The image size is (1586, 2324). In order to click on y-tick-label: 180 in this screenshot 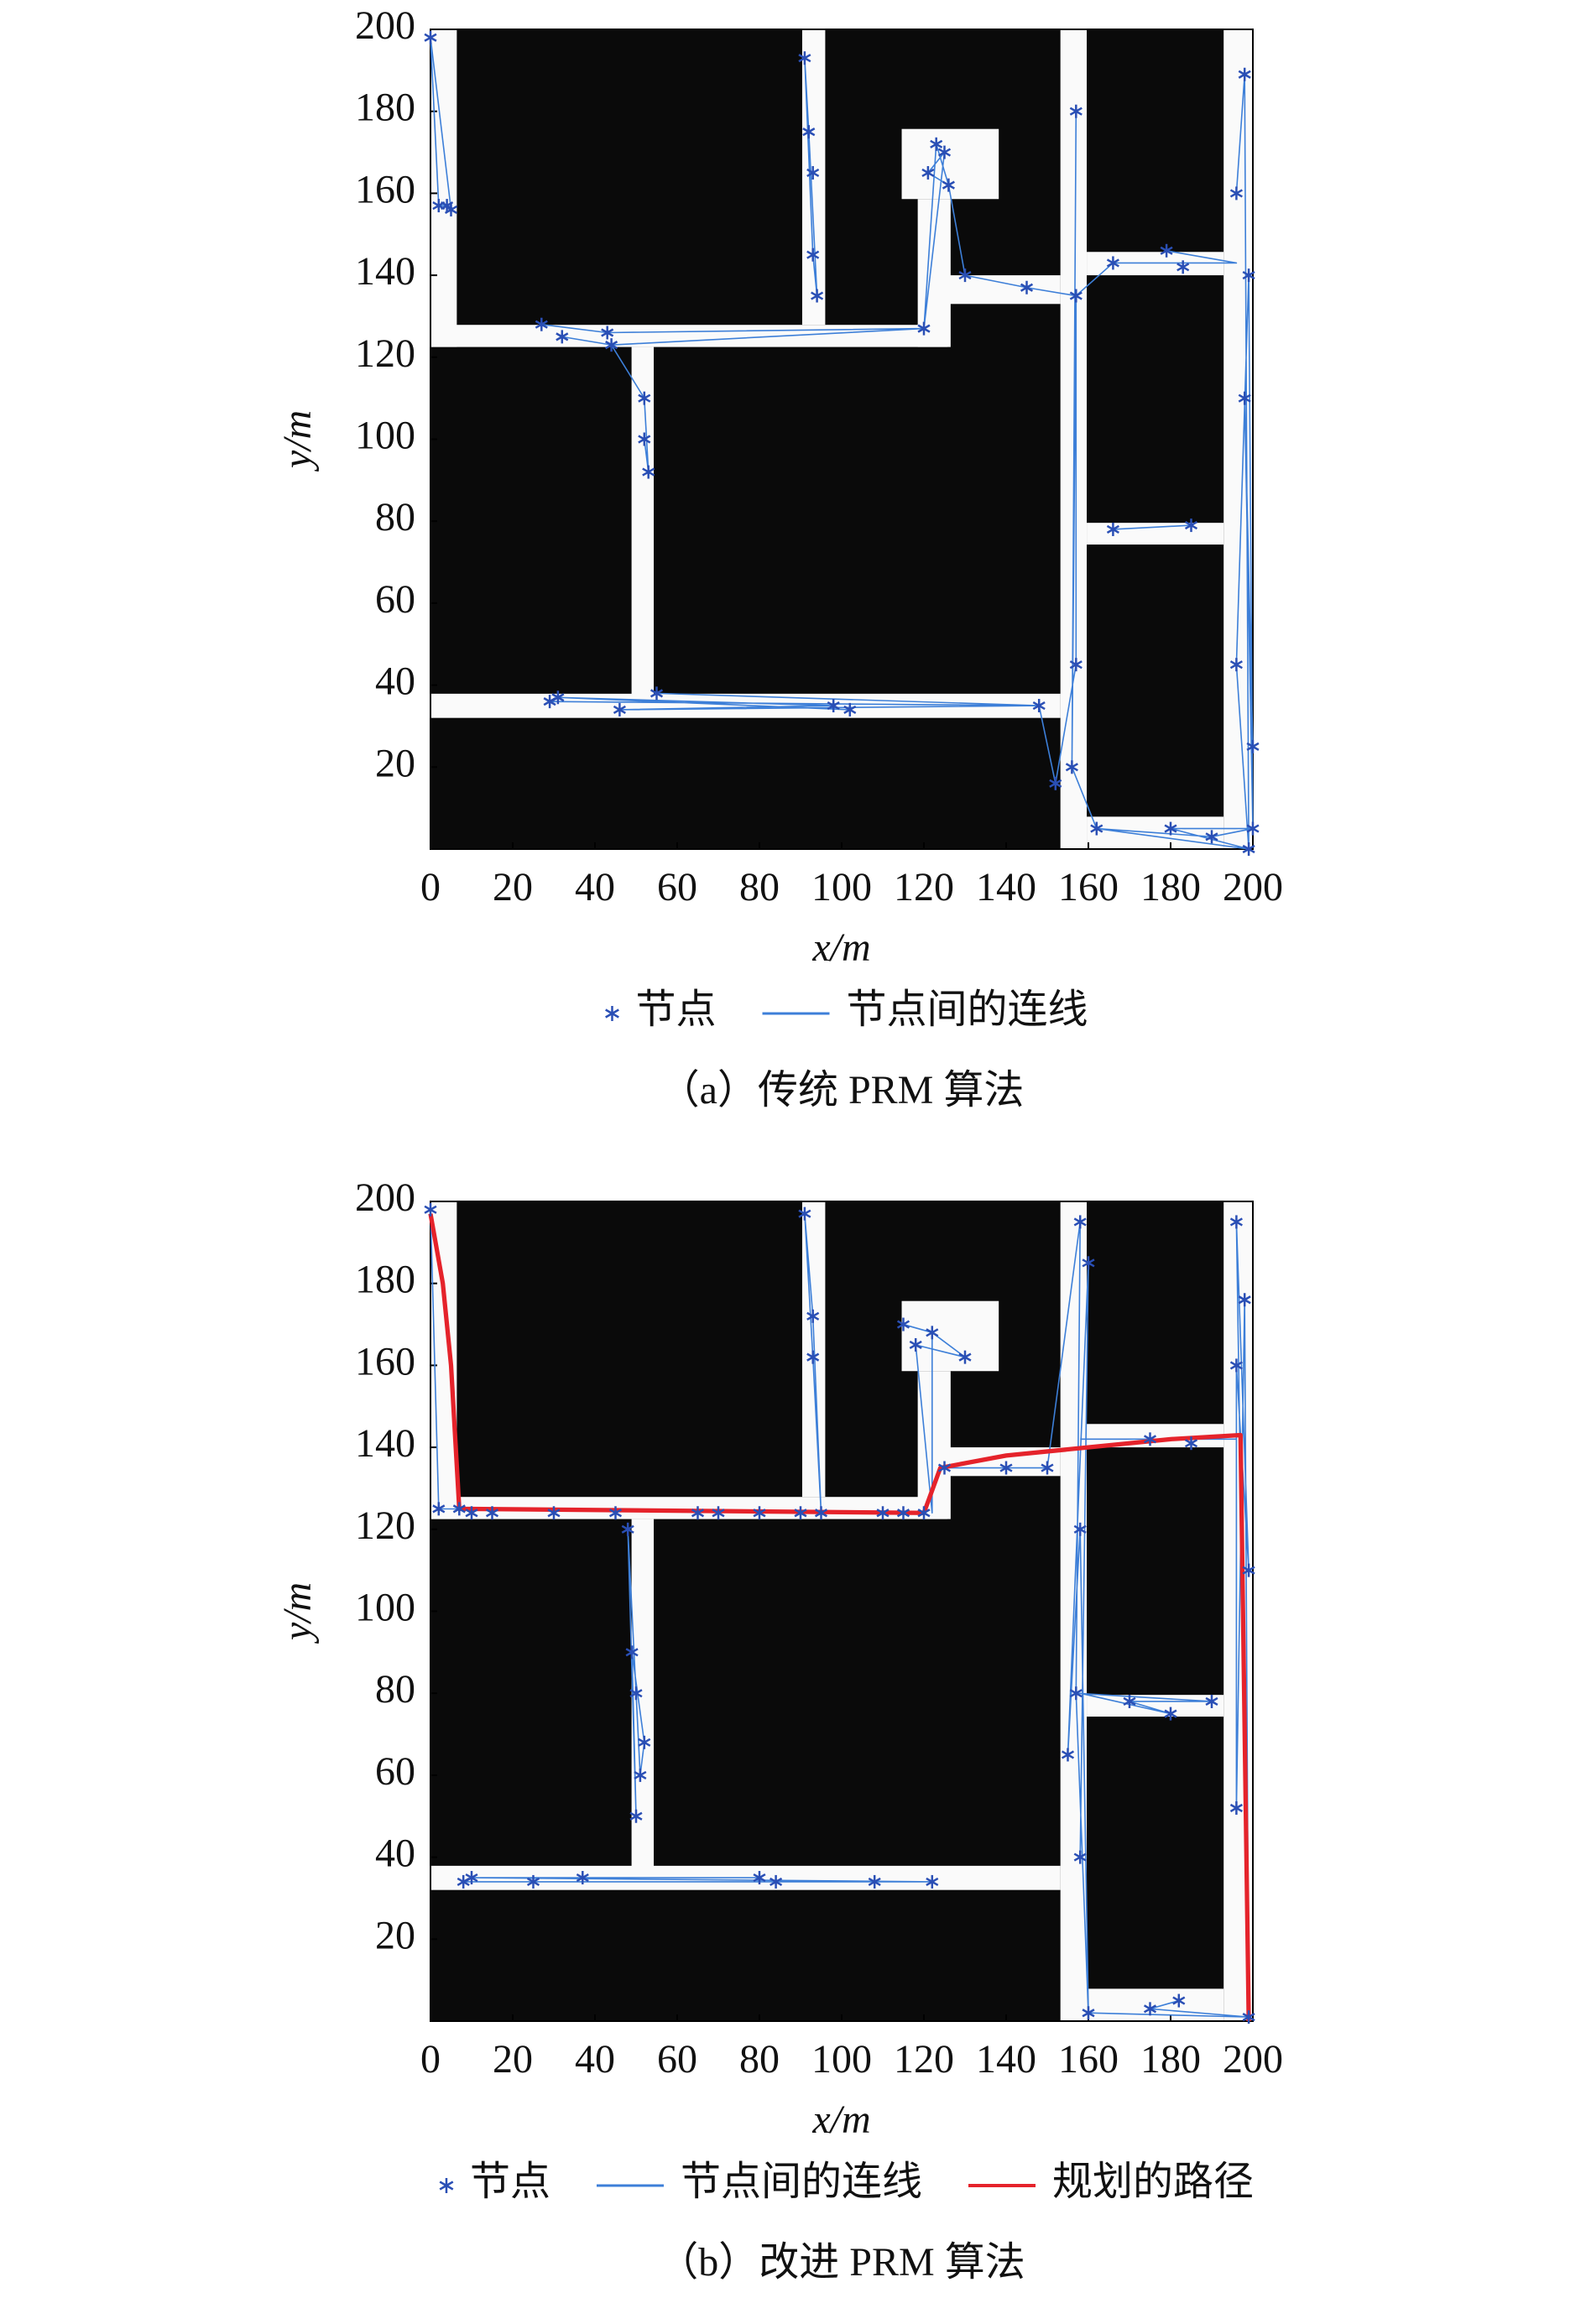, I will do `click(385, 1280)`.